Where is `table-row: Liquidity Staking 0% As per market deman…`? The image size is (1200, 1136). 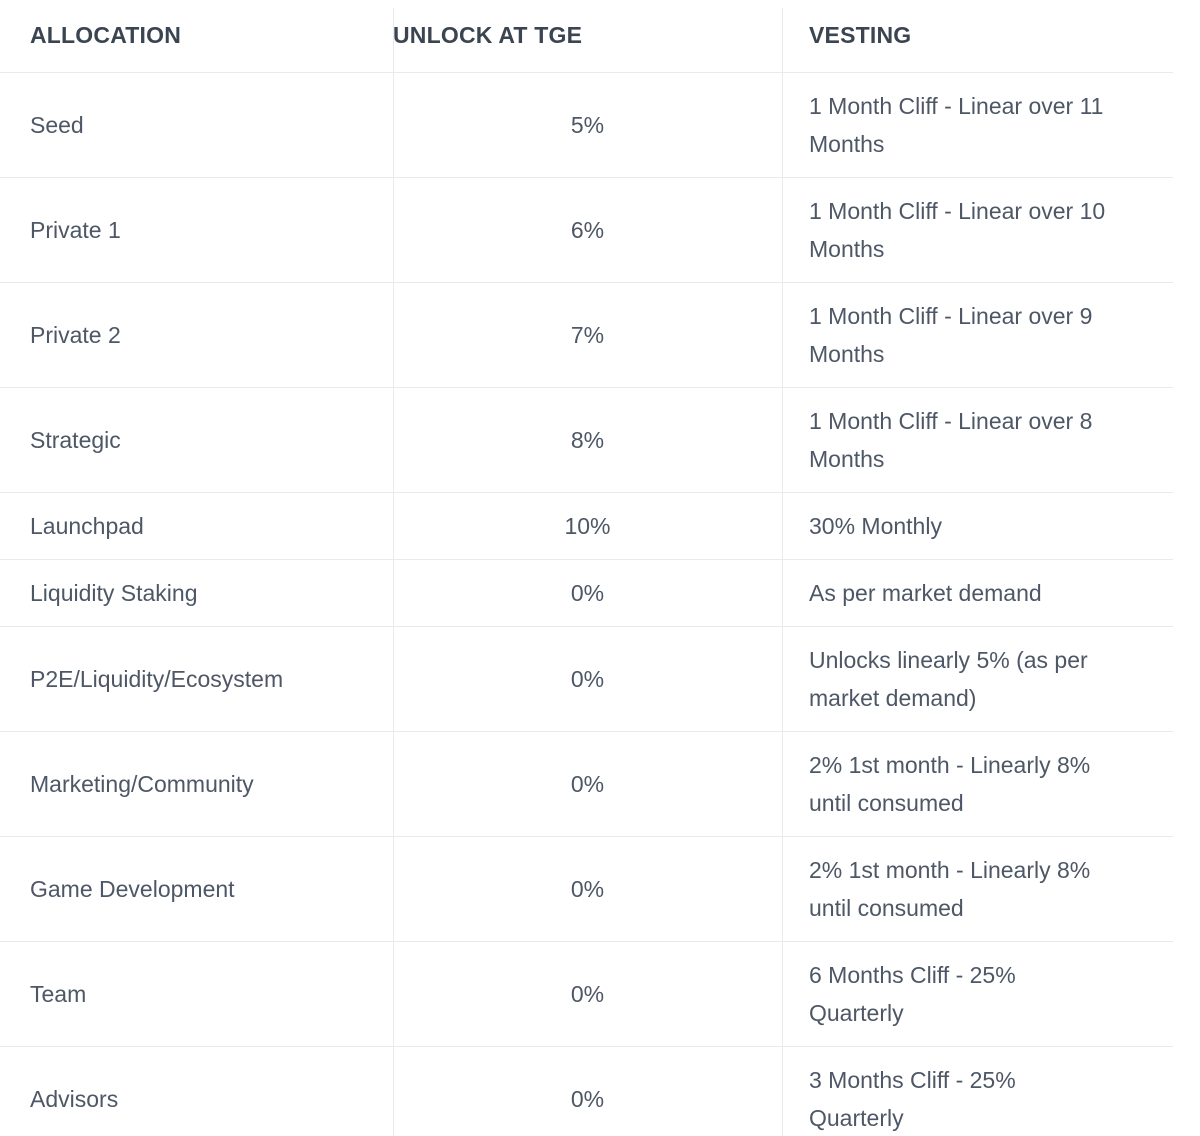
table-row: Liquidity Staking 0% As per market deman… is located at coordinates (586, 592).